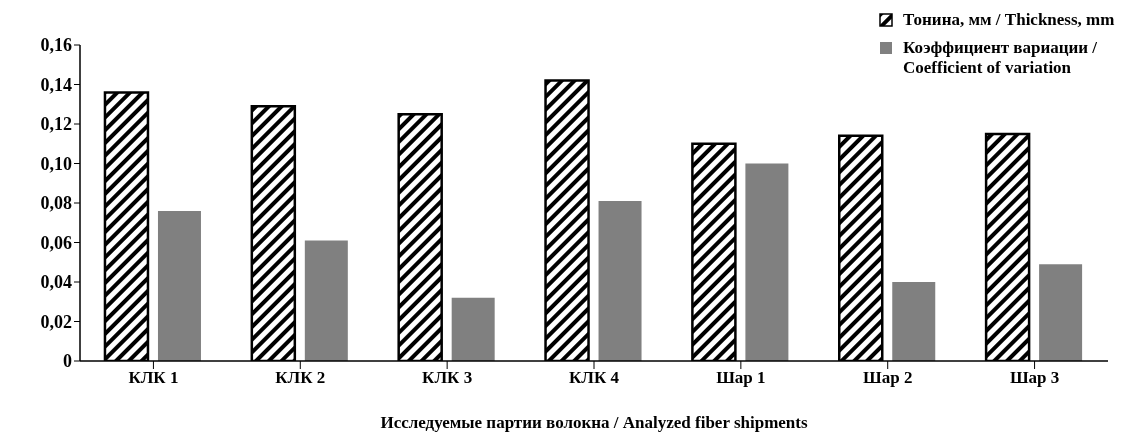 The height and width of the screenshot is (448, 1142). I want to click on x-tick-label: Шар 3, so click(1034, 378).